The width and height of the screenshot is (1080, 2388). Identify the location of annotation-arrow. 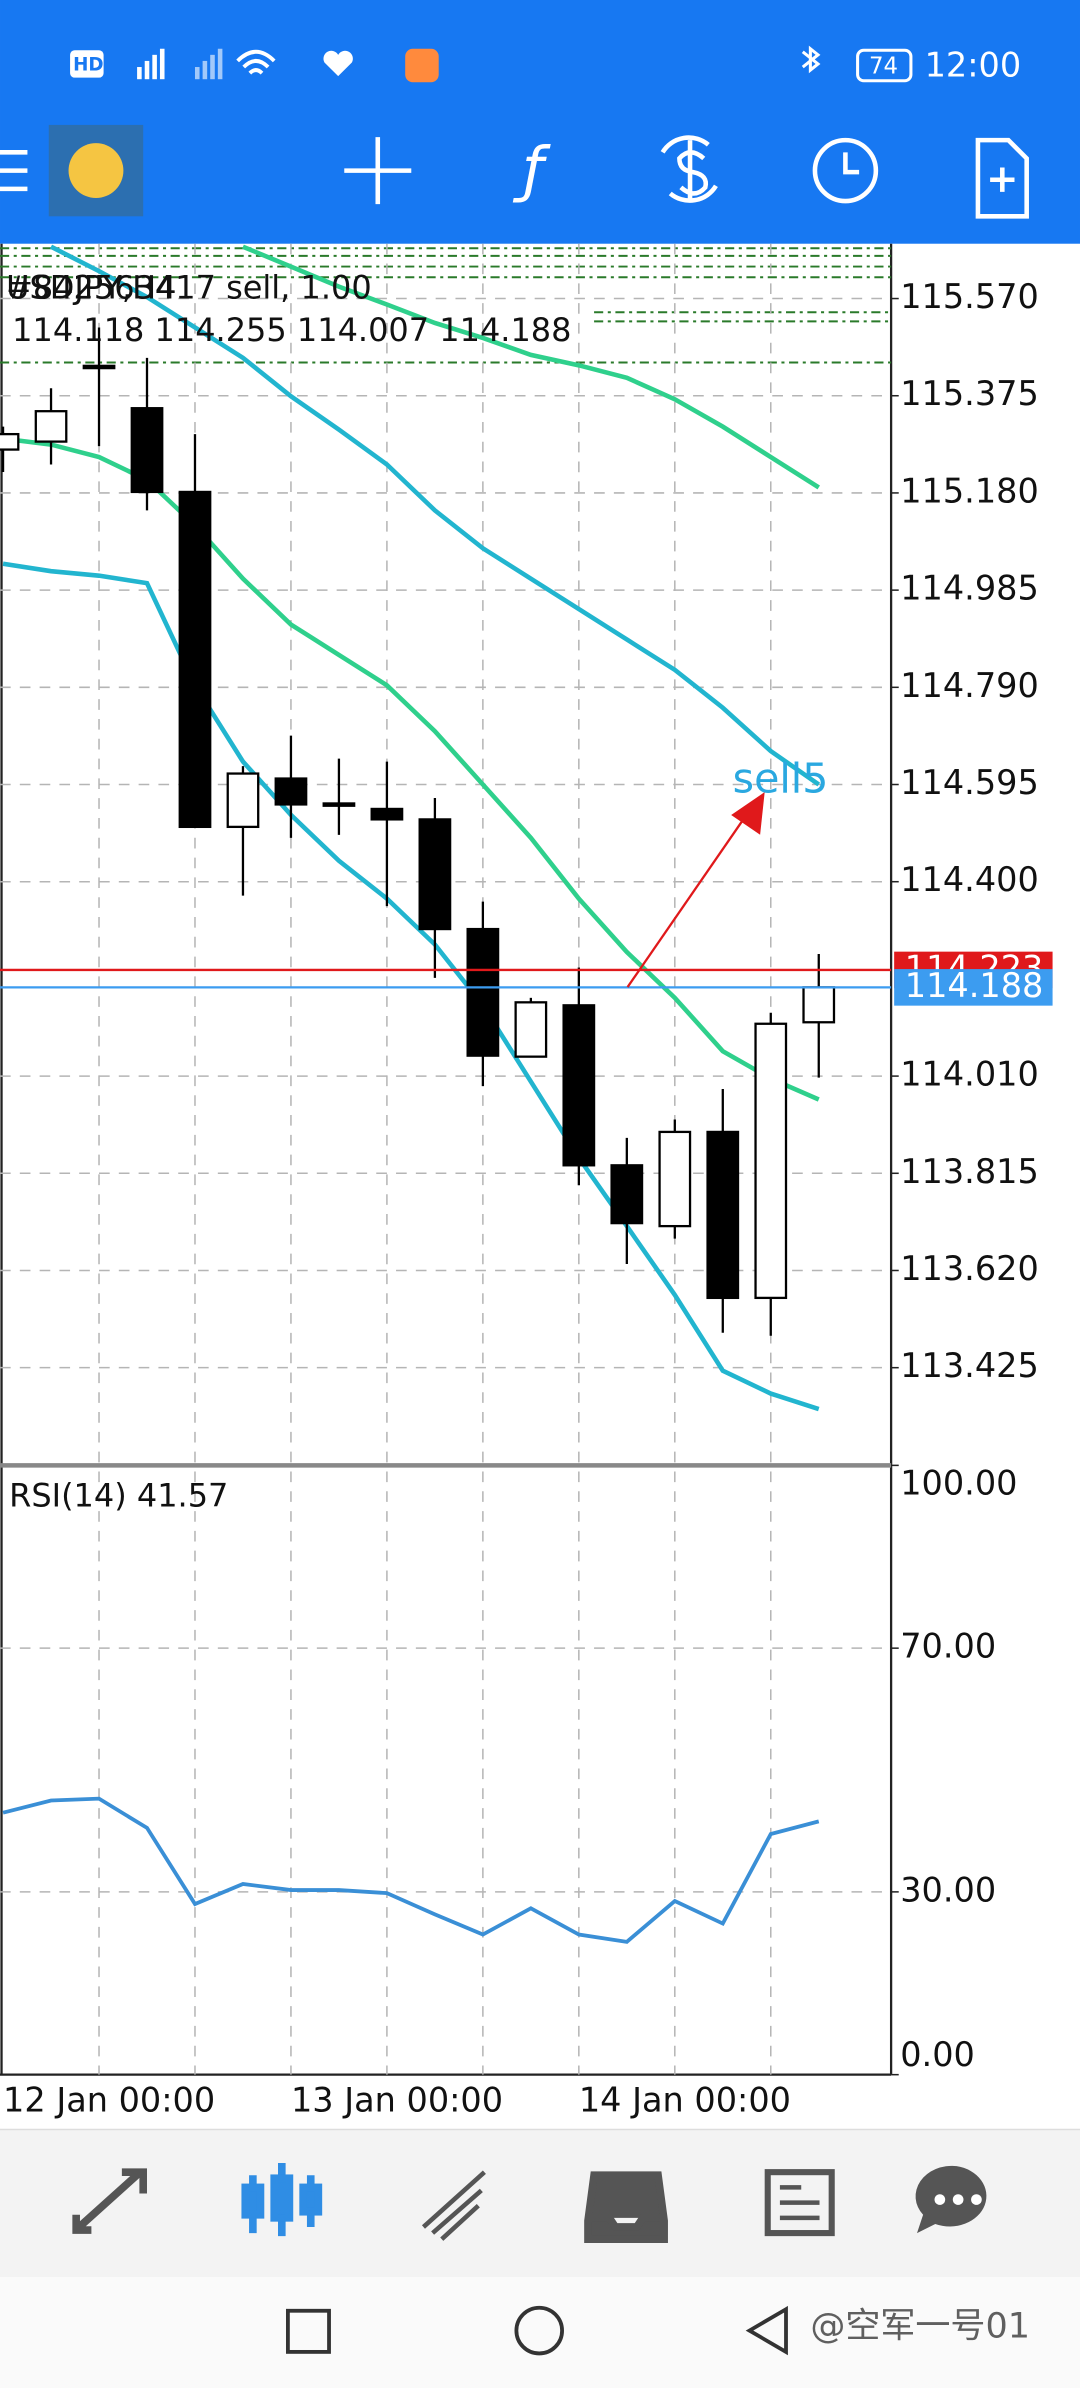
(687, 901).